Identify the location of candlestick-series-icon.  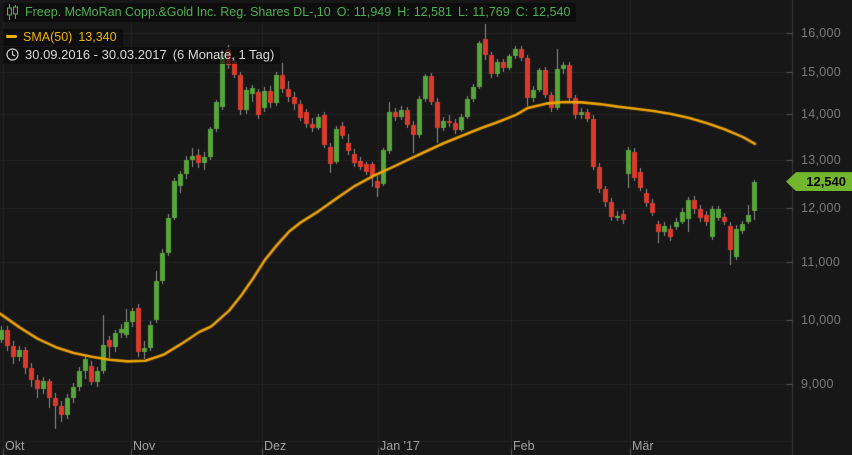
(12, 12).